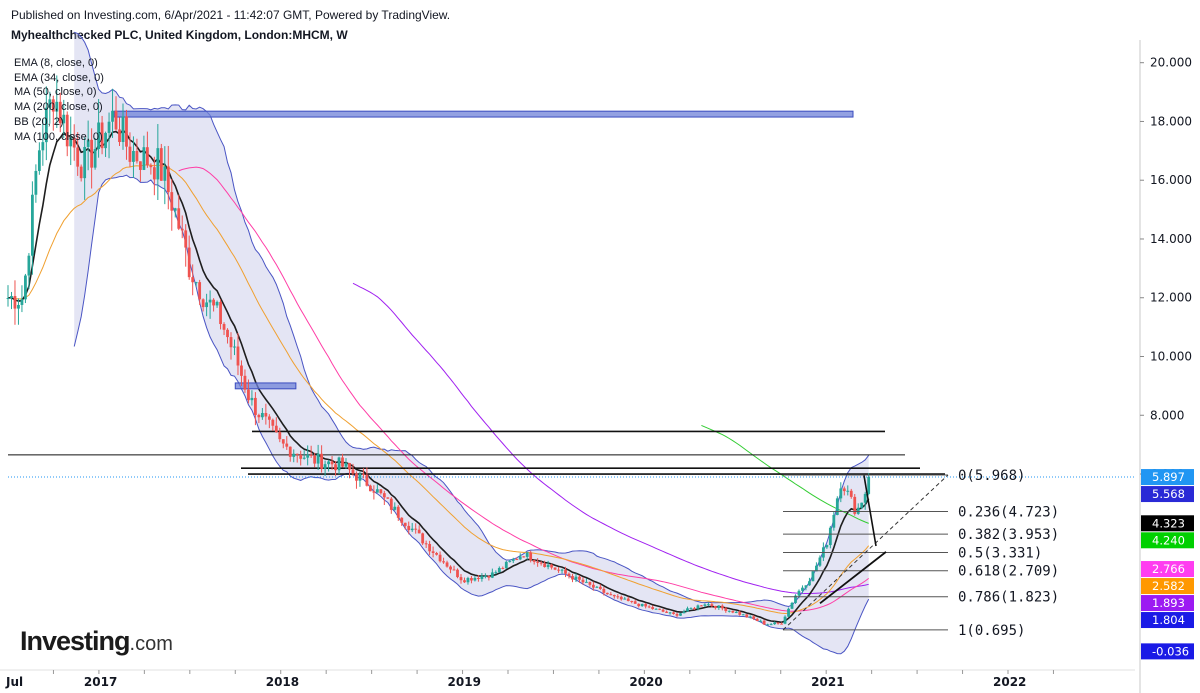  Describe the element at coordinates (59, 77) in the screenshot. I see `indicator-ema34: EMA (34, close, 0)` at that location.